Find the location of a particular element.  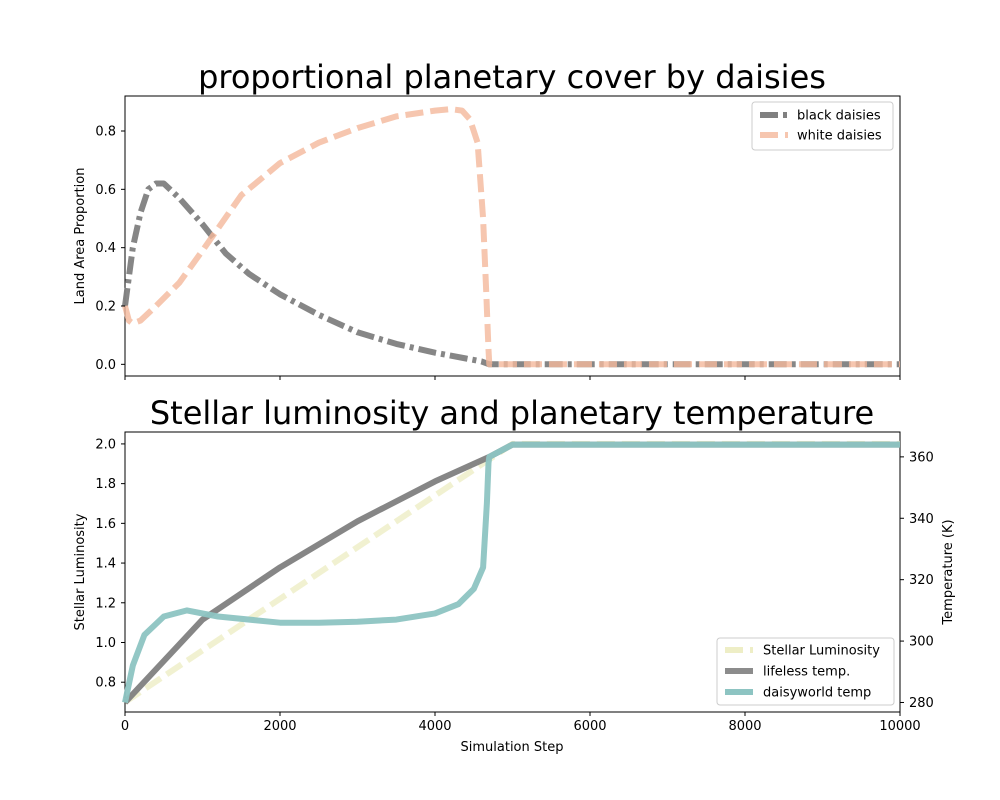

y2-tick-label: 360 is located at coordinates (921, 457).